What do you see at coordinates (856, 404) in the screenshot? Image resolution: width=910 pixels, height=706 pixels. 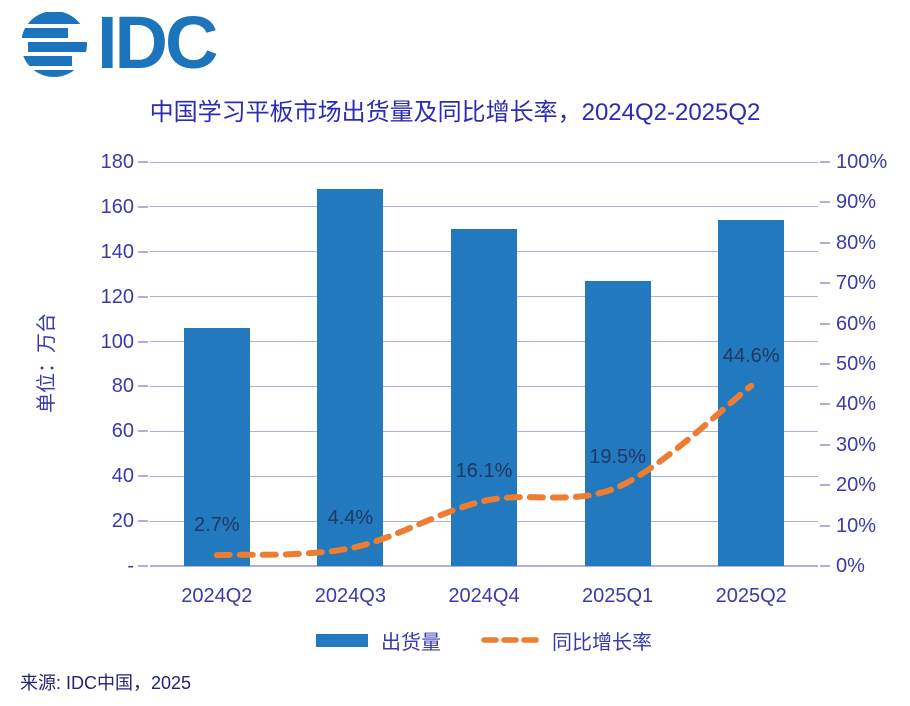 I see `right-axis-tick-label: 40%` at bounding box center [856, 404].